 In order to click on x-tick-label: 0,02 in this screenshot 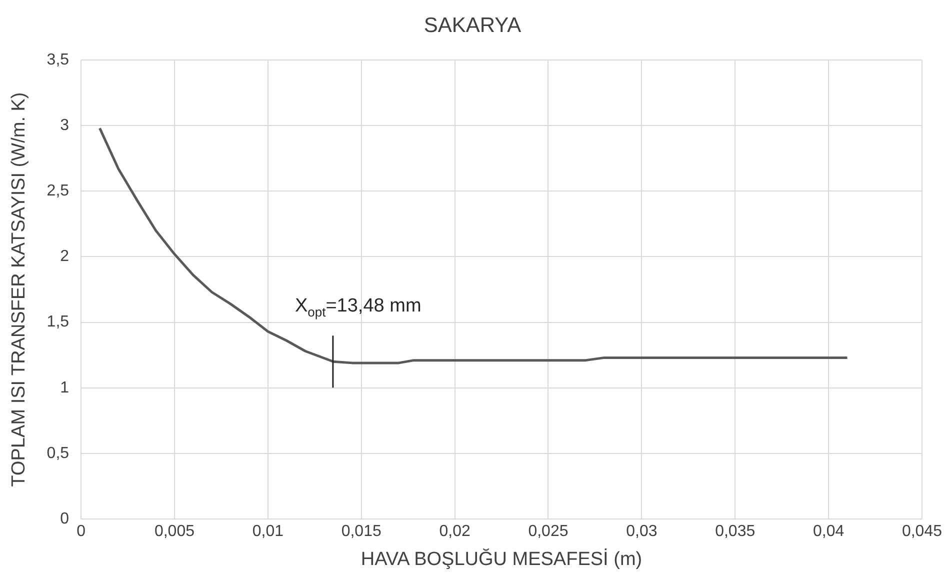, I will do `click(454, 531)`.